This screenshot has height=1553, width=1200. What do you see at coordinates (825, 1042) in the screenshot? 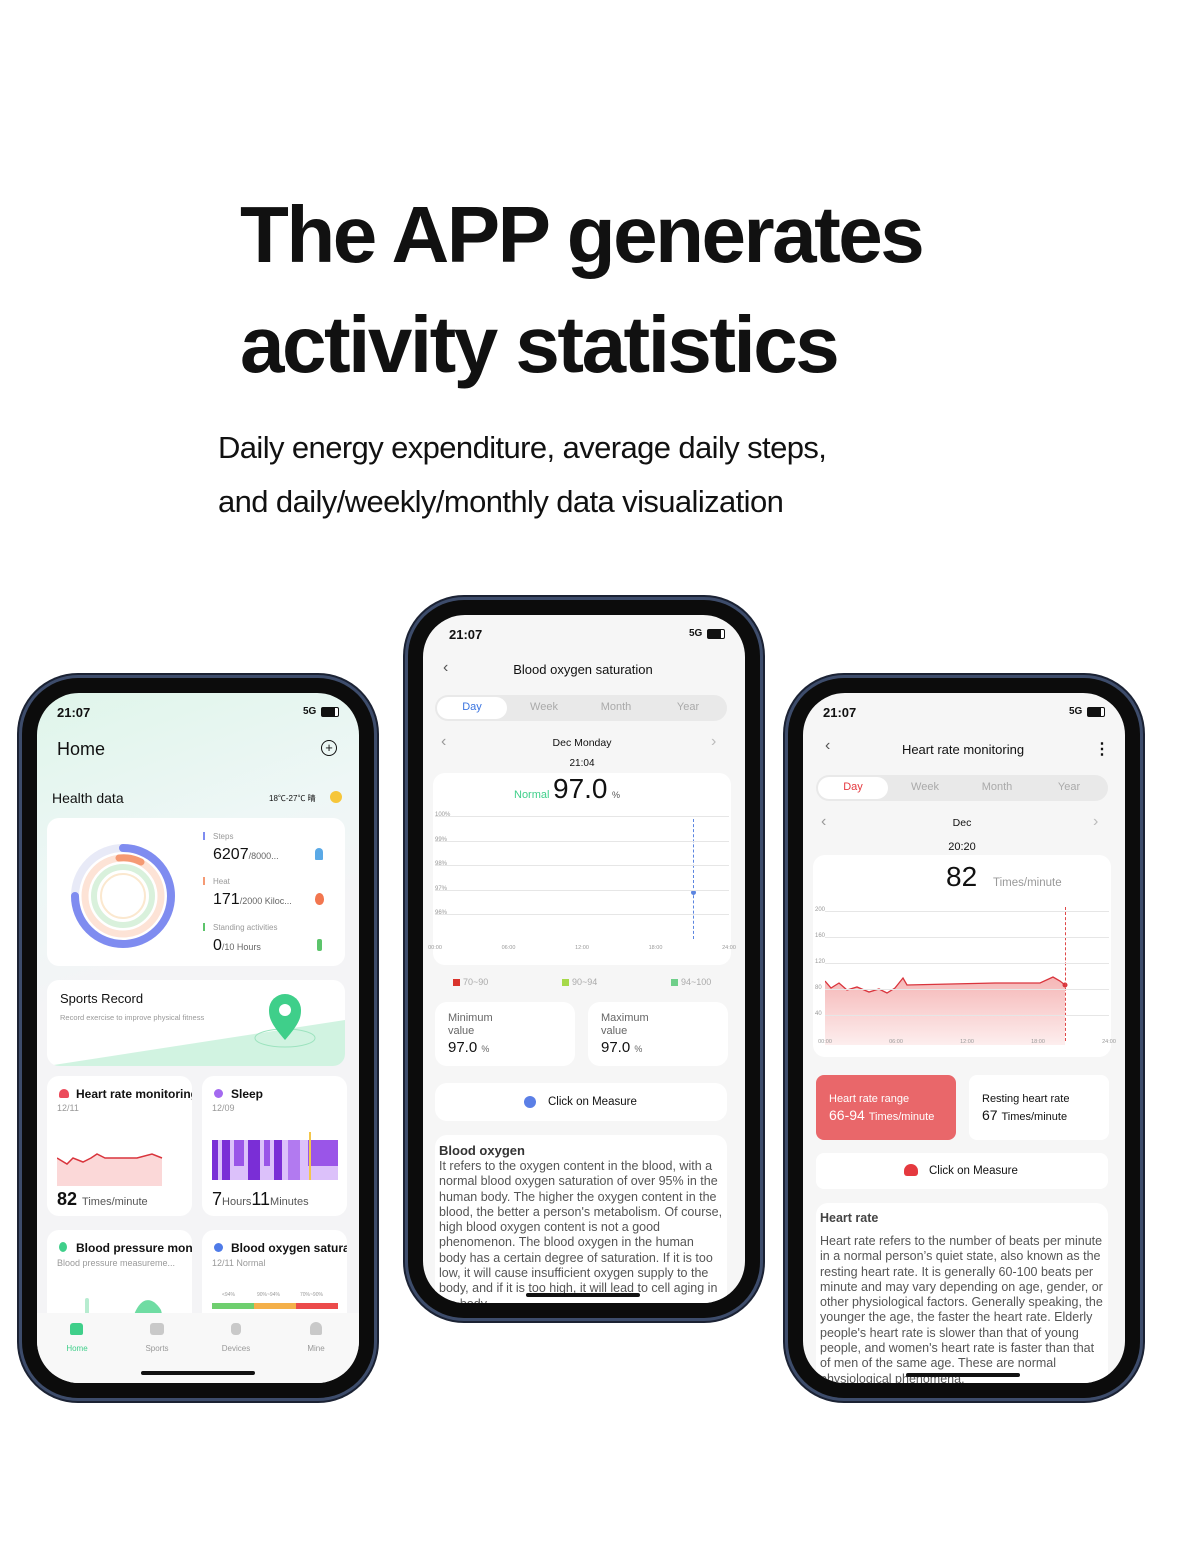
I see `x-tick-label: 00:00` at bounding box center [825, 1042].